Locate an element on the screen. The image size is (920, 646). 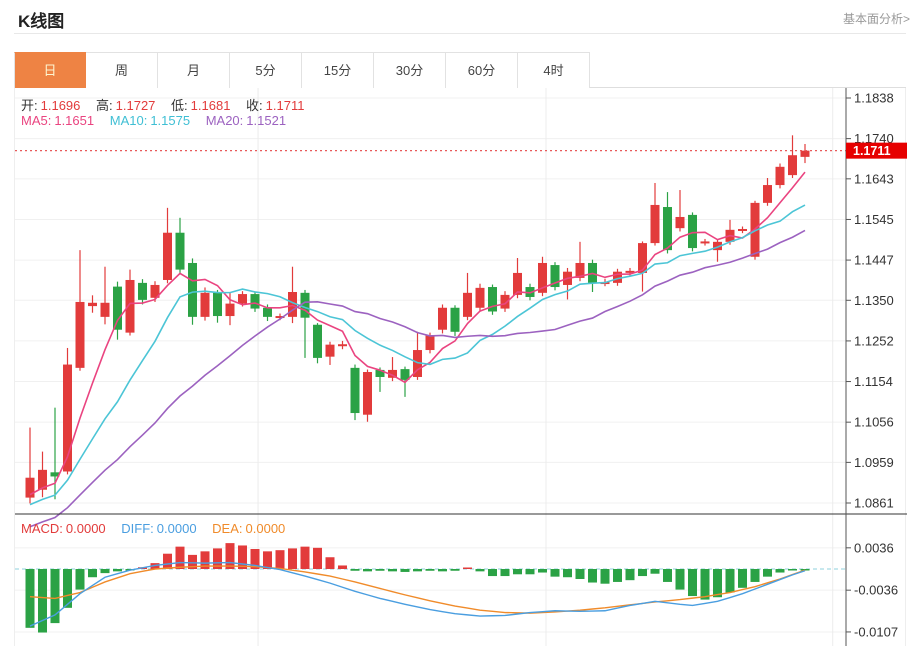
macd-legend: MACD: 0.0000 DIFF: 0.0000 DEA: 0.0000 is located at coordinates (154, 528).